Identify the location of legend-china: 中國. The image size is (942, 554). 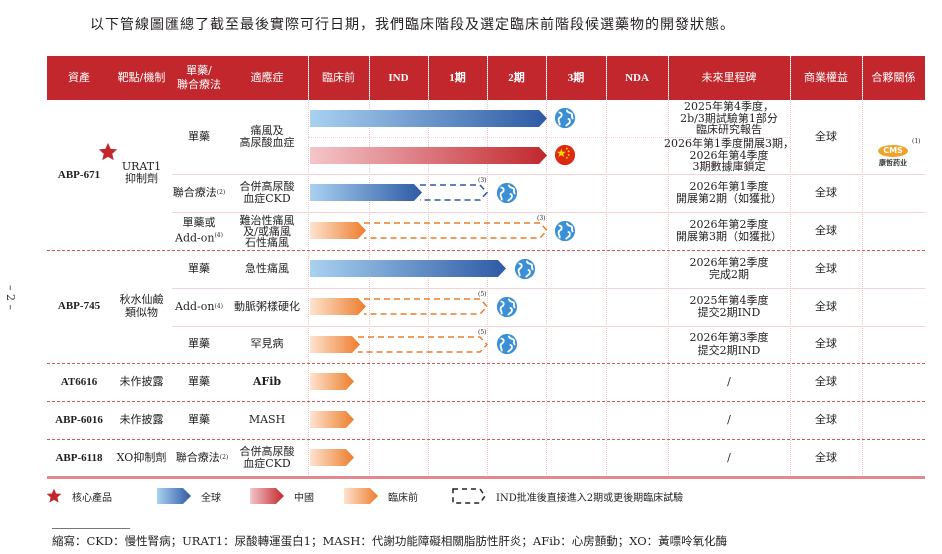
(282, 496).